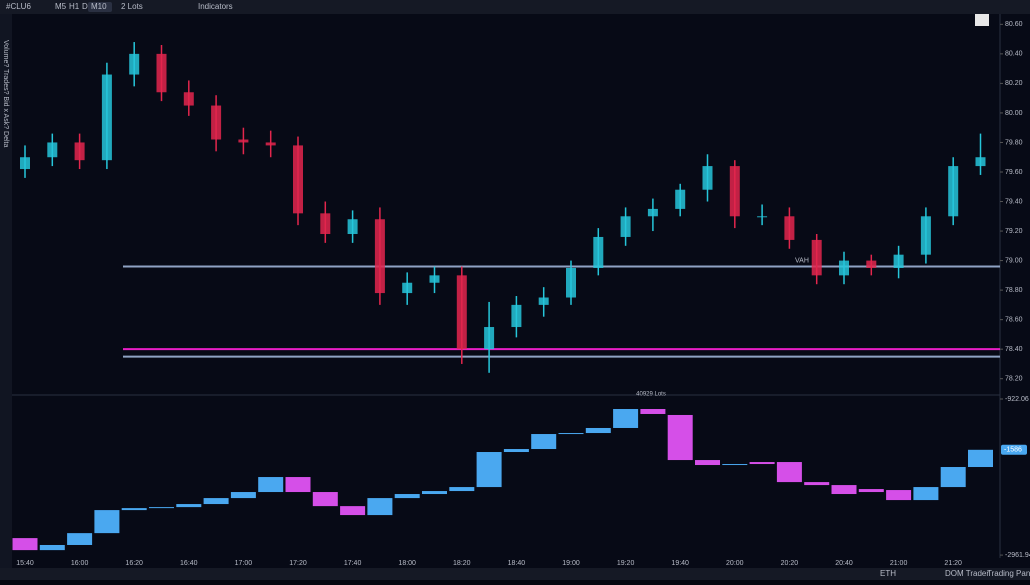 This screenshot has width=1030, height=585. What do you see at coordinates (1014, 54) in the screenshot?
I see `y-tick-label: 80.40` at bounding box center [1014, 54].